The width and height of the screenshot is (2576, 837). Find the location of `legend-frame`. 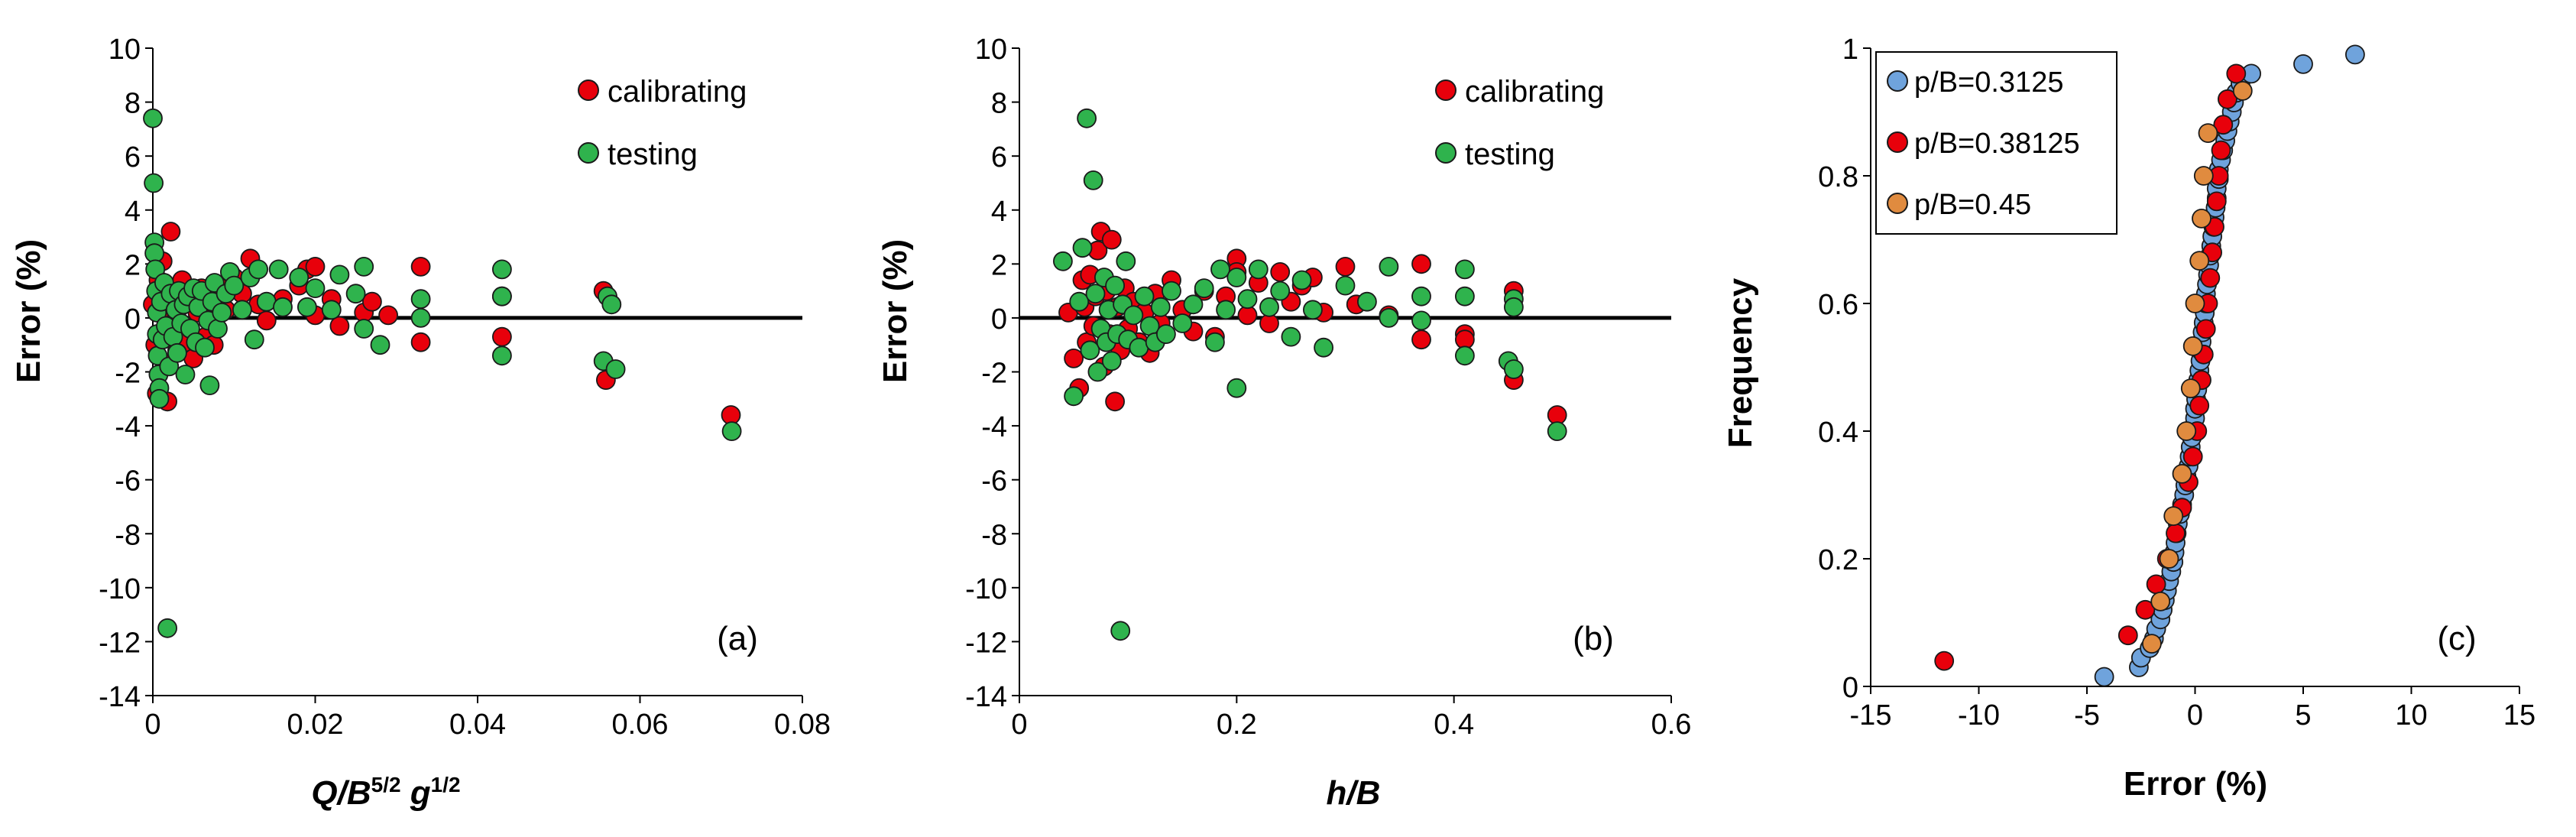

legend-frame is located at coordinates (1996, 143).